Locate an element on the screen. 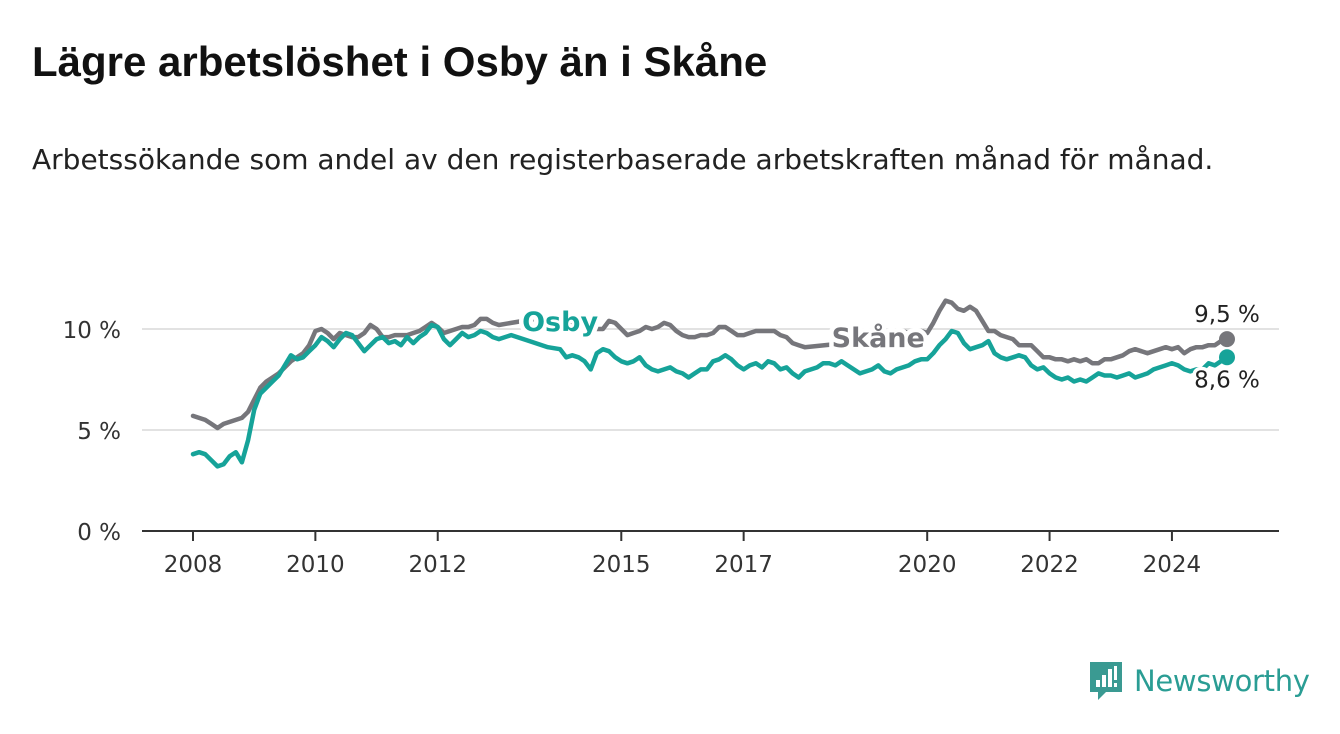 The width and height of the screenshot is (1340, 734). end-value-label-halo: 9,5 % is located at coordinates (1227, 315).